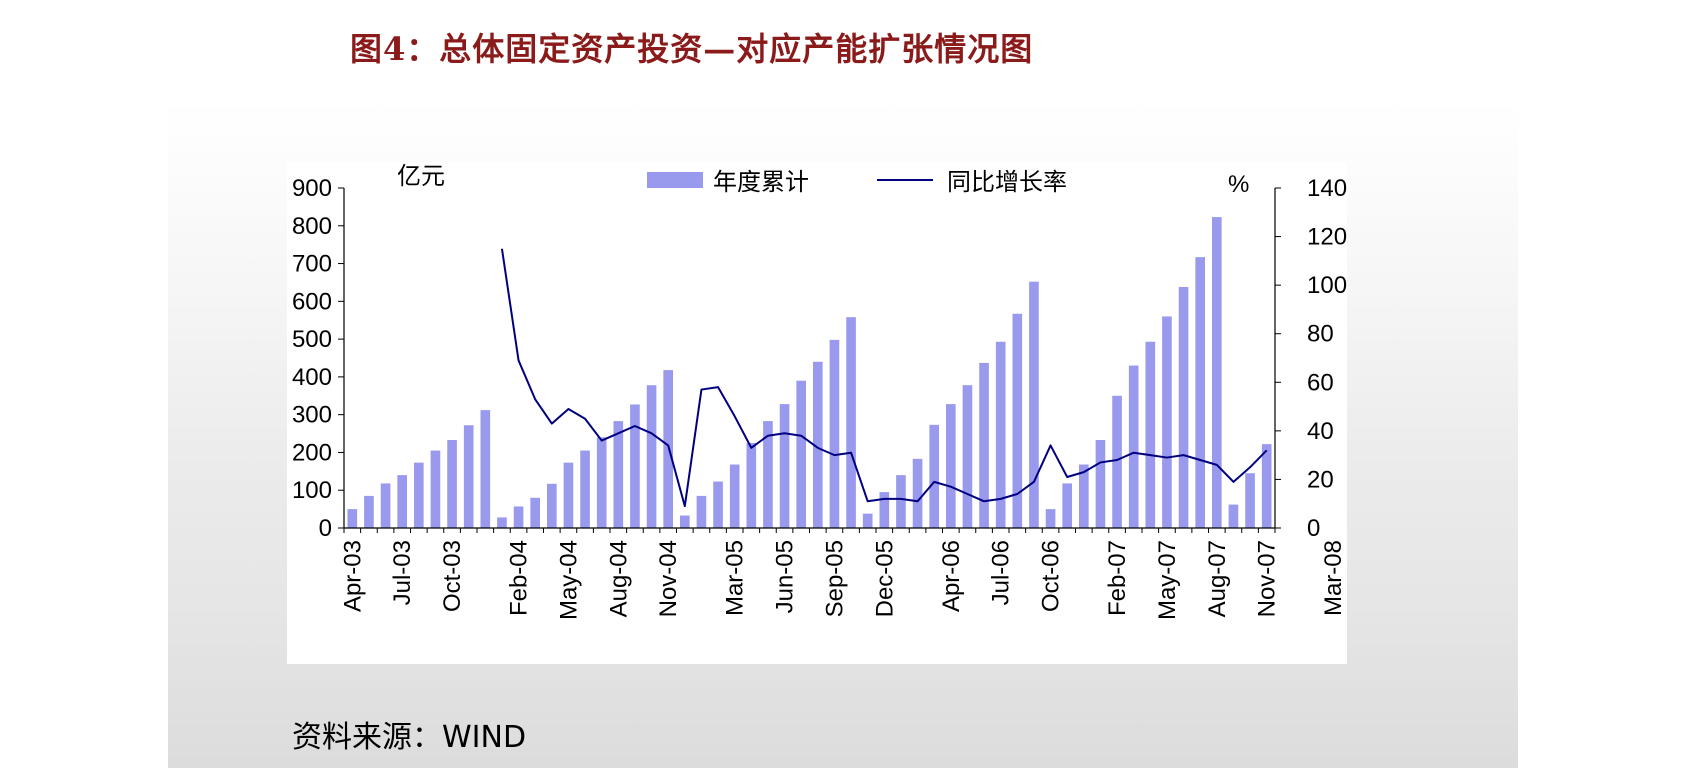 This screenshot has height=768, width=1682. I want to click on legend-line-label: 同比增长率, so click(1007, 182).